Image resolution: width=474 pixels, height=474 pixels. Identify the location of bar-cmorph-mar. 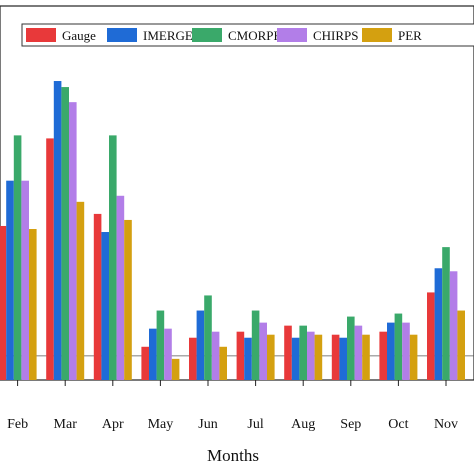
(65, 233).